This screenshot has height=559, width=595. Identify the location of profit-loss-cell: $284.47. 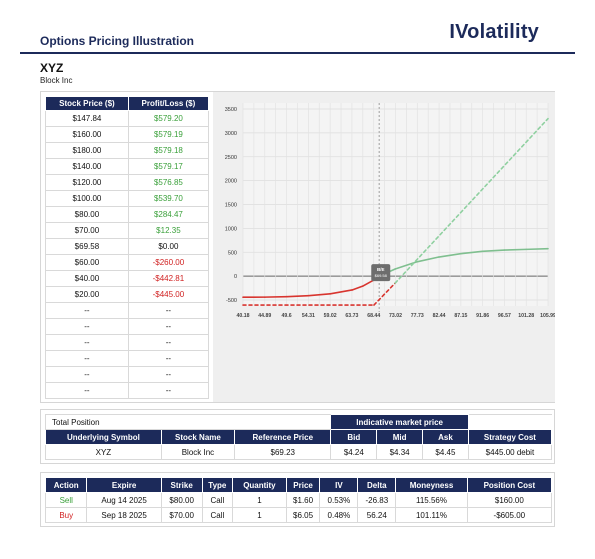
(168, 214).